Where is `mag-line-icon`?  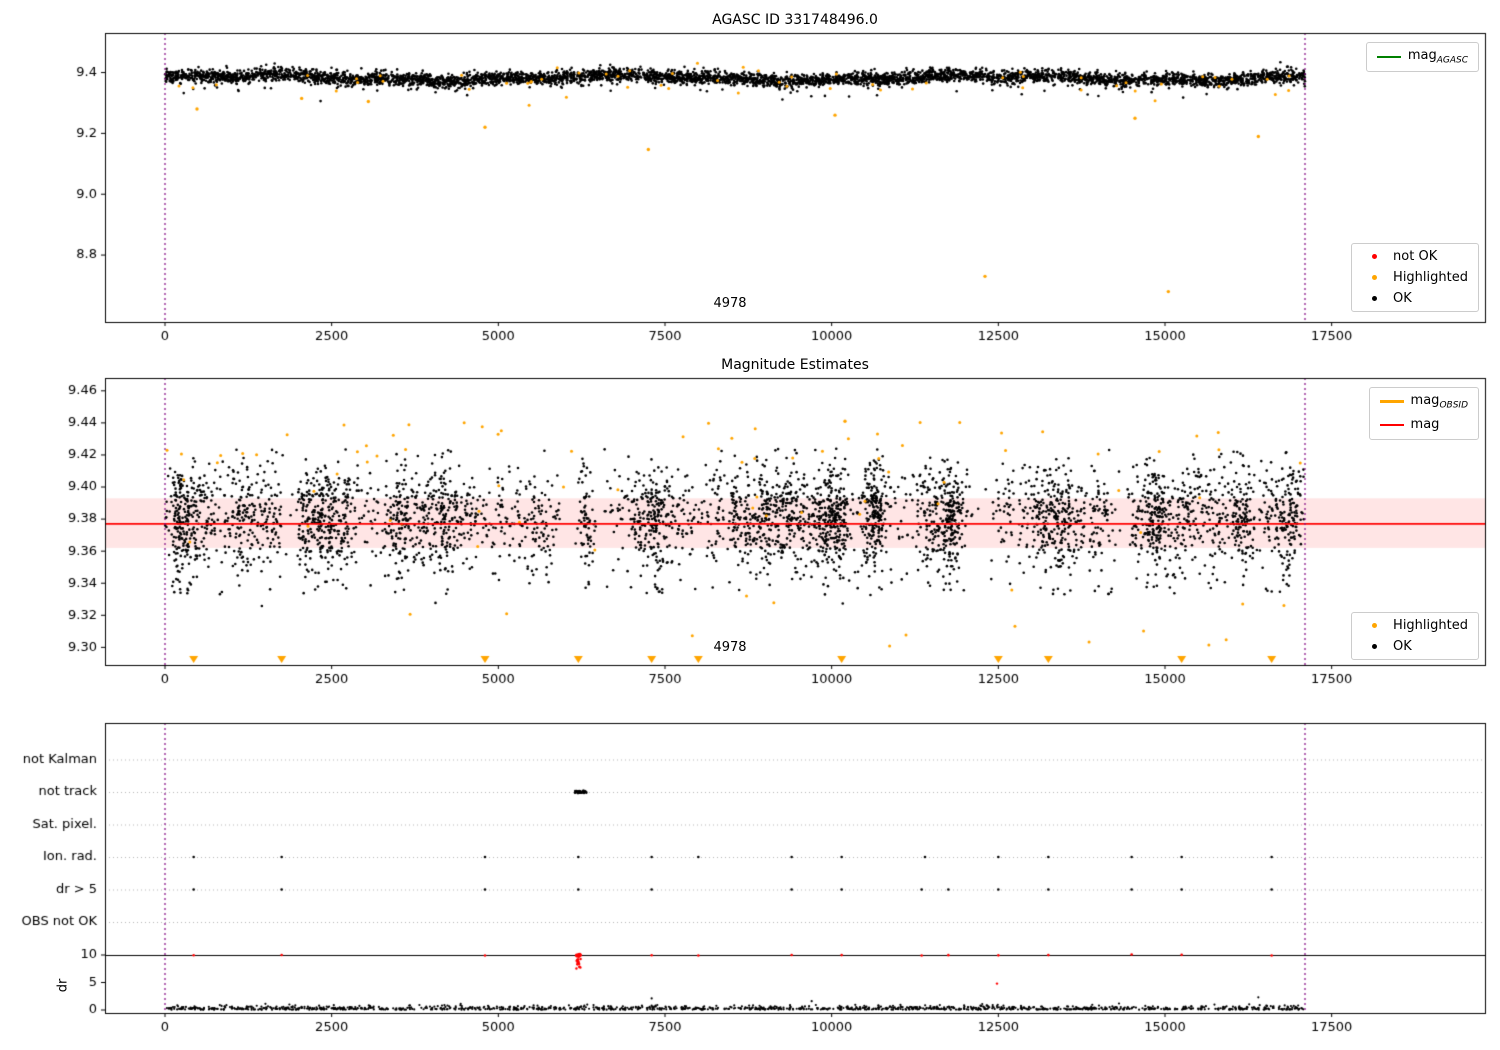
mag-line-icon is located at coordinates (1391, 425).